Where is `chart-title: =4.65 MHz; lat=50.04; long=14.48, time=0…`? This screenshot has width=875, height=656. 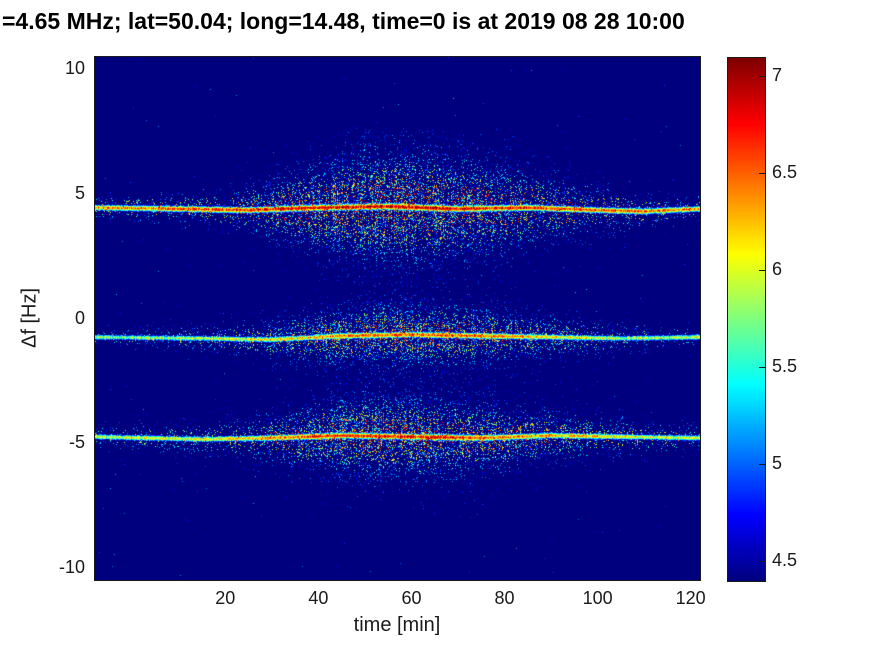 chart-title: =4.65 MHz; lat=50.04; long=14.48, time=0… is located at coordinates (343, 21).